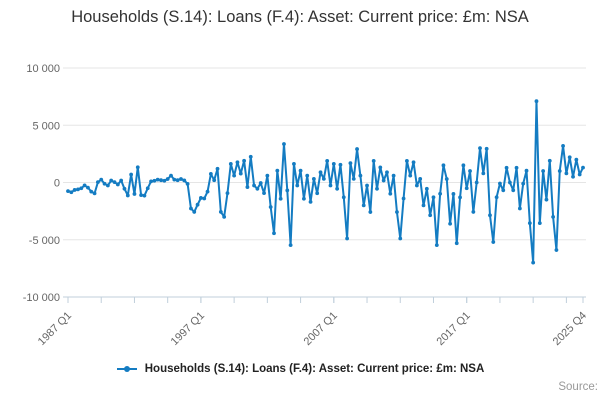 This screenshot has height=400, width=600. Describe the element at coordinates (188, 329) in the screenshot. I see `svg-text: 1997 Q1` at that location.